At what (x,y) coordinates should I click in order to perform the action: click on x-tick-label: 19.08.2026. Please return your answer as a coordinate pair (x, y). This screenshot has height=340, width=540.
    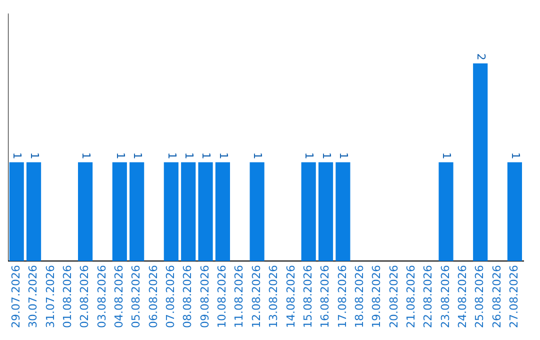
    Looking at the image, I should click on (377, 296).